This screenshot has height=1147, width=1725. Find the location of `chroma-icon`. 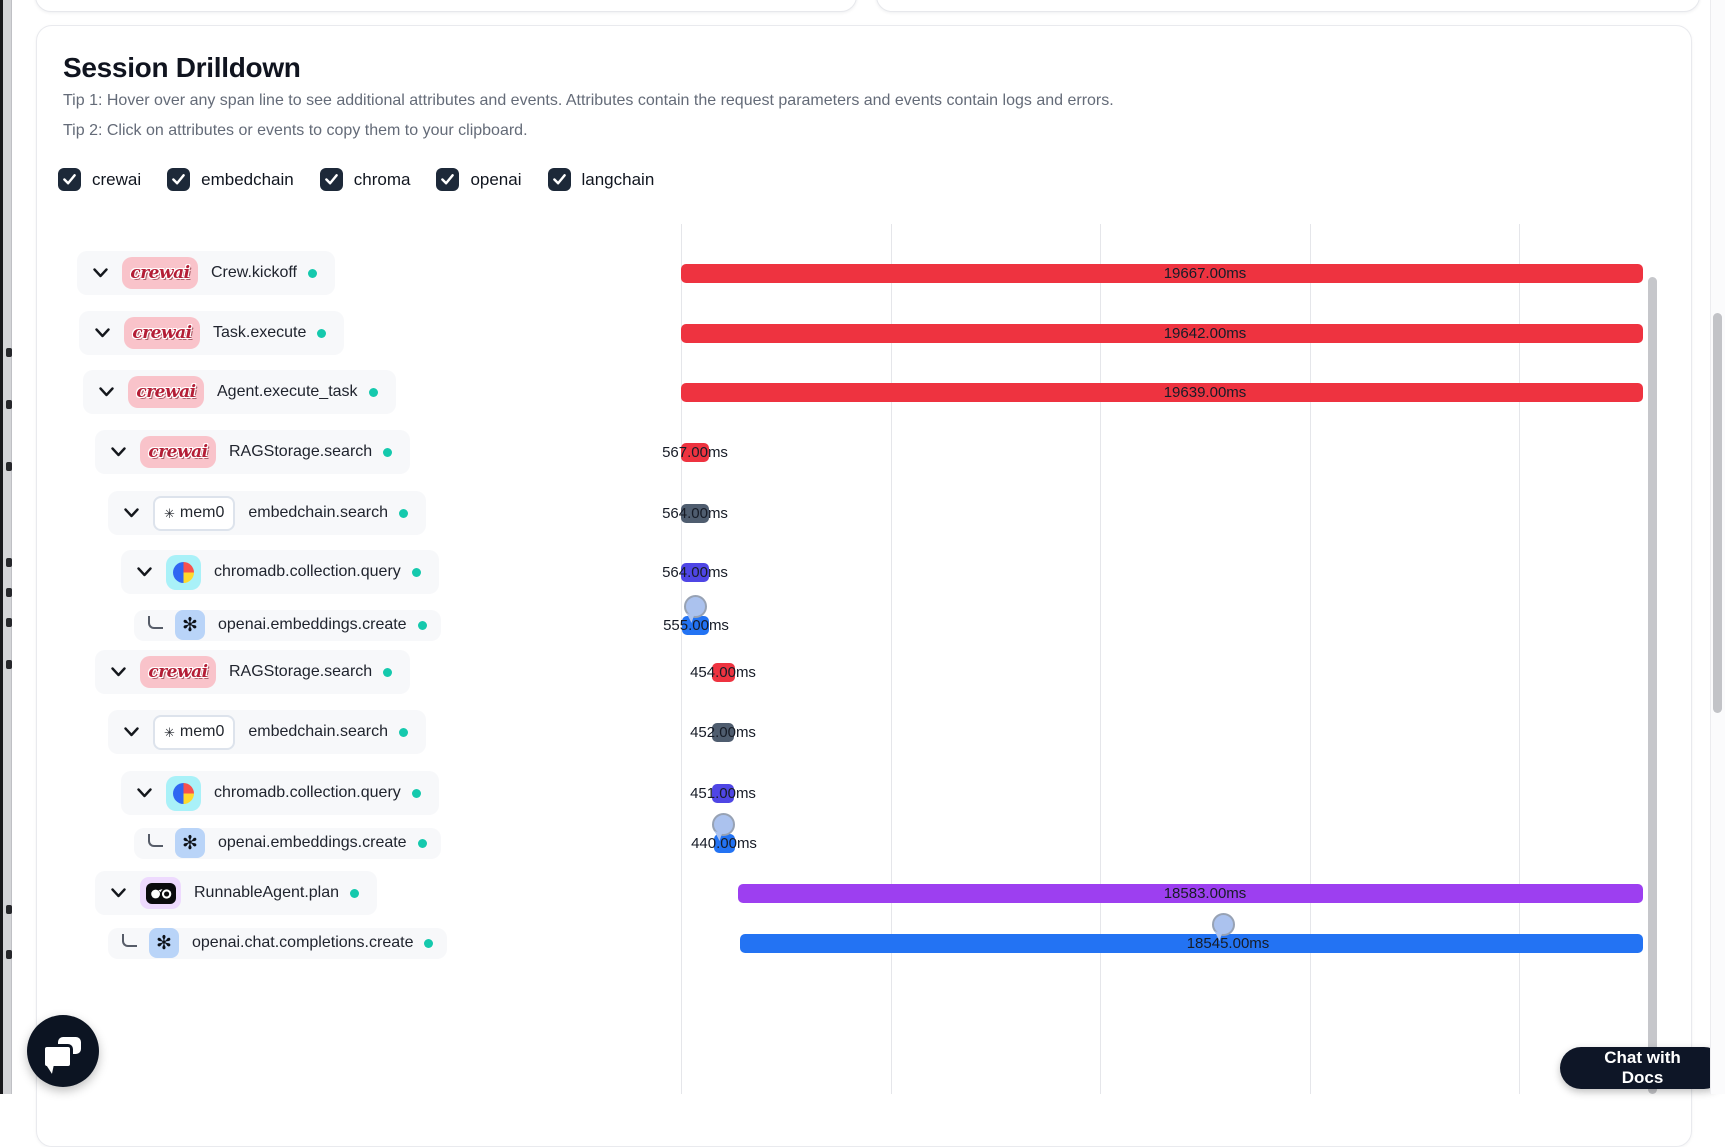

chroma-icon is located at coordinates (183, 572).